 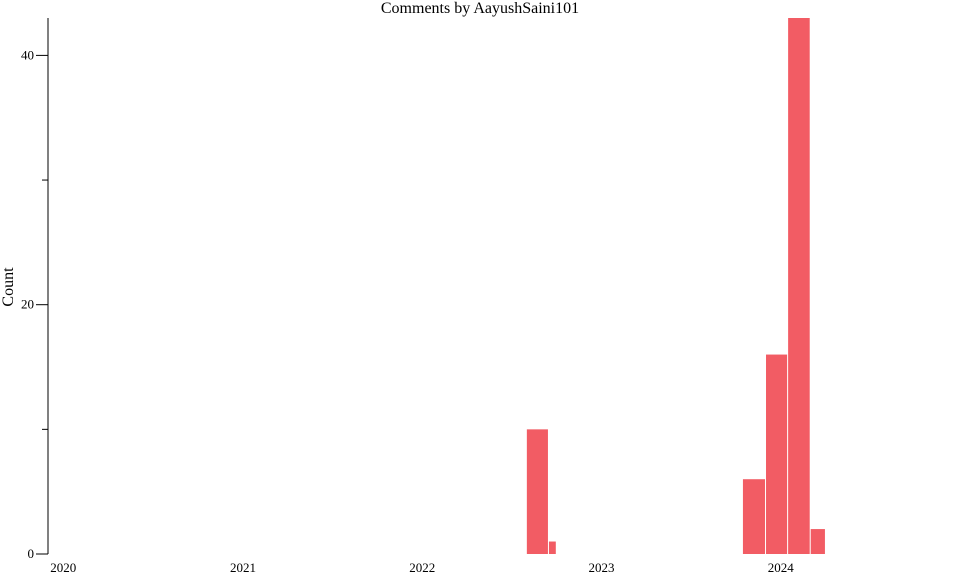 I want to click on x-axis-ticks: 2020 2021 2022 2023 2024, so click(x=422, y=567).